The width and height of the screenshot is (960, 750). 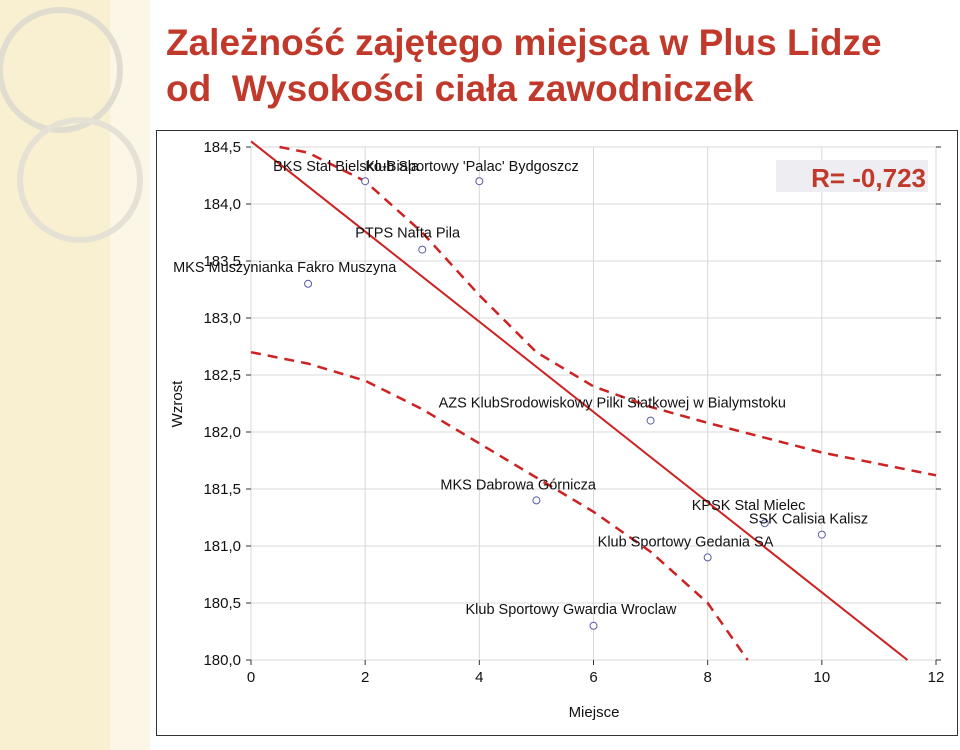 What do you see at coordinates (61, 70) in the screenshot?
I see `decor-ring-top` at bounding box center [61, 70].